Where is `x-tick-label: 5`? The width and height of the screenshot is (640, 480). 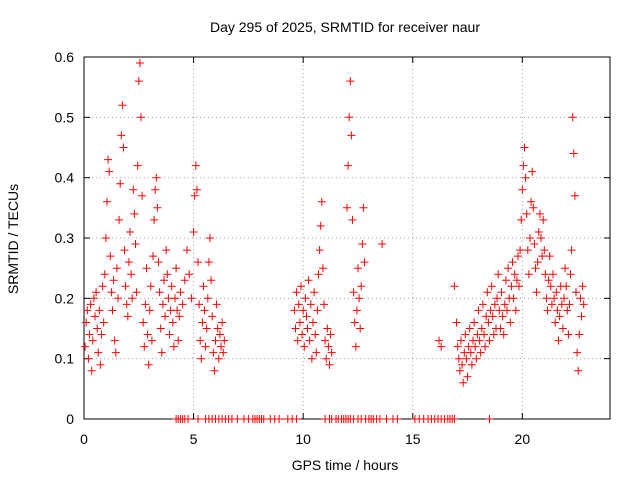
x-tick-label: 5 is located at coordinates (194, 439).